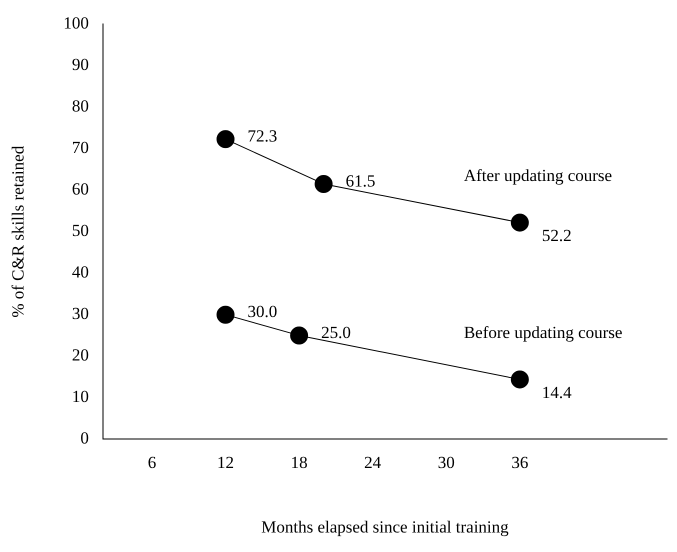  What do you see at coordinates (152, 462) in the screenshot?
I see `x-tick-label: 6` at bounding box center [152, 462].